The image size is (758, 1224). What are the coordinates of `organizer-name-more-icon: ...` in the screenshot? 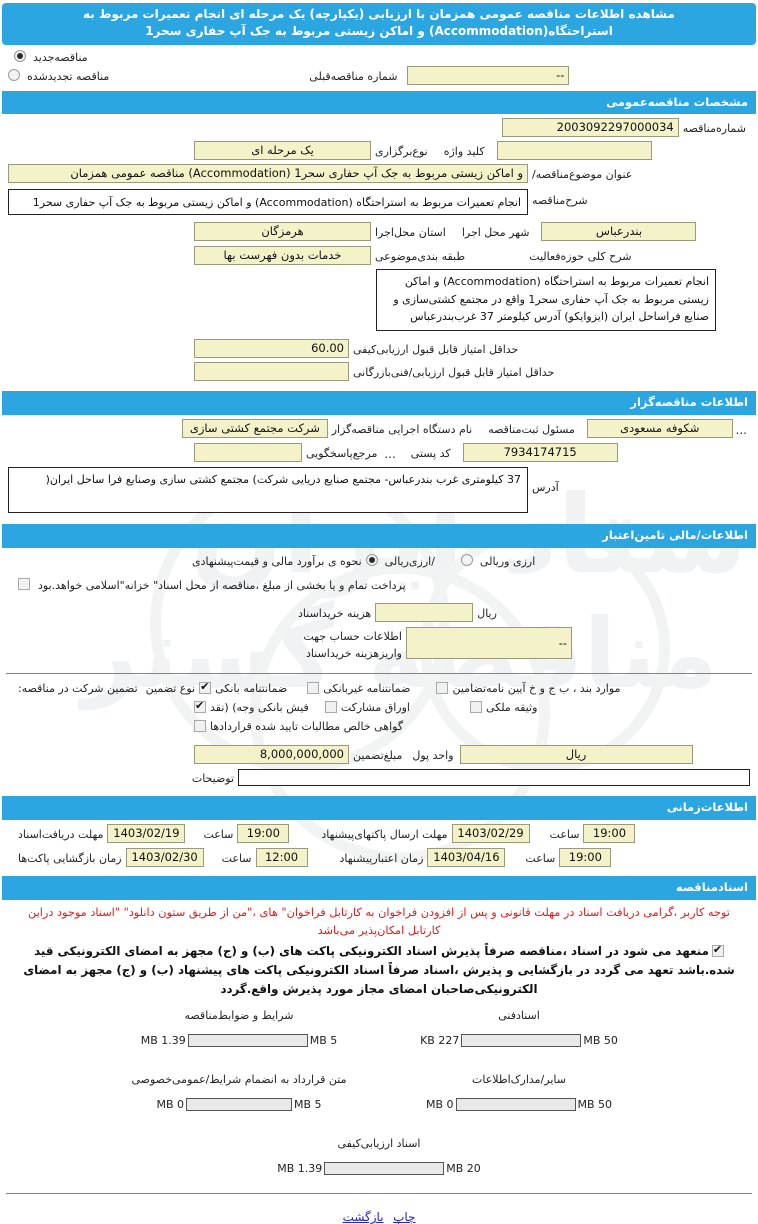 It's located at (741, 429).